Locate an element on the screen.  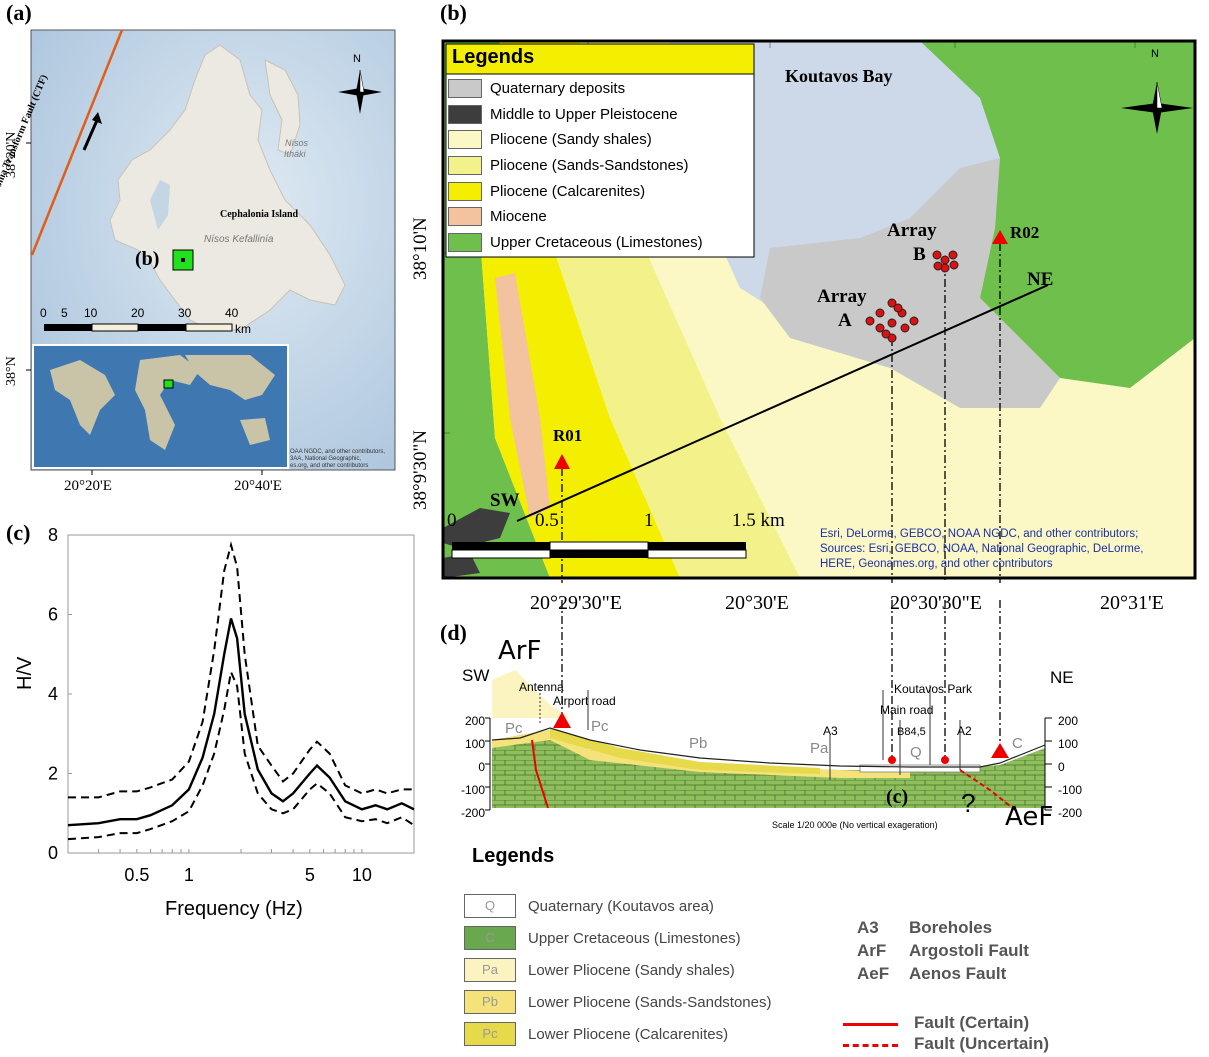
scale-unit-a: km is located at coordinates (243, 329).